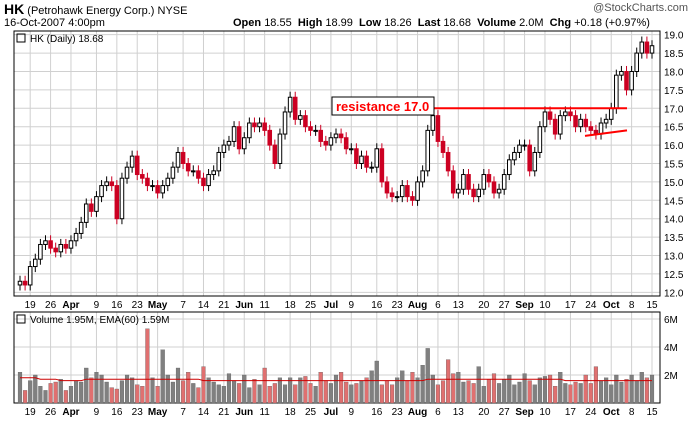  I want to click on volume-label: Volume, so click(496, 23).